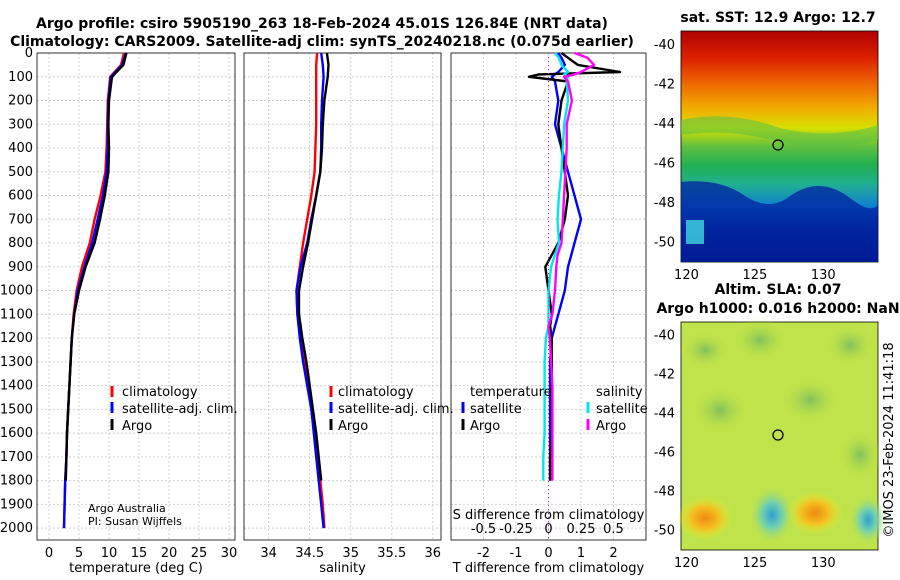 The width and height of the screenshot is (900, 580). I want to click on map-y-tick: -40, so click(664, 336).